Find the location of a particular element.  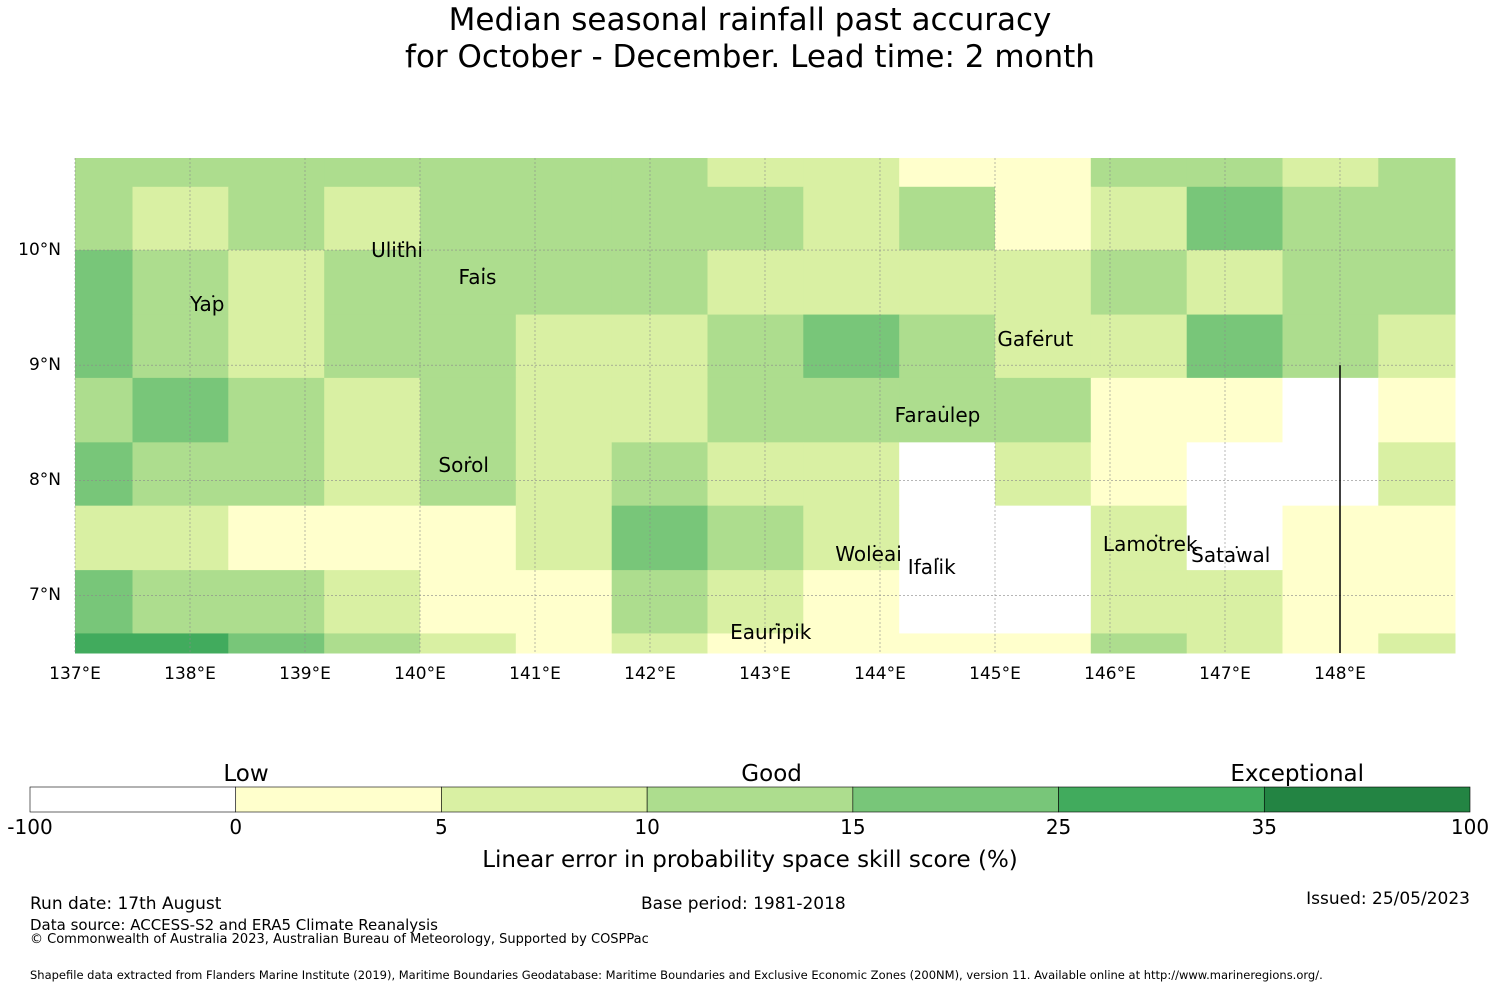

lon-tick-label: 147°E is located at coordinates (1225, 674).